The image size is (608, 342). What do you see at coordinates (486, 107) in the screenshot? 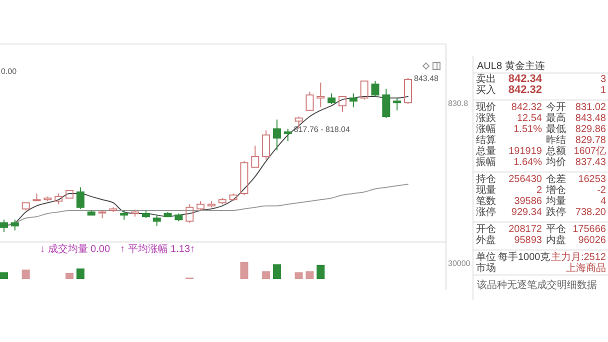
I see `text: 现价` at bounding box center [486, 107].